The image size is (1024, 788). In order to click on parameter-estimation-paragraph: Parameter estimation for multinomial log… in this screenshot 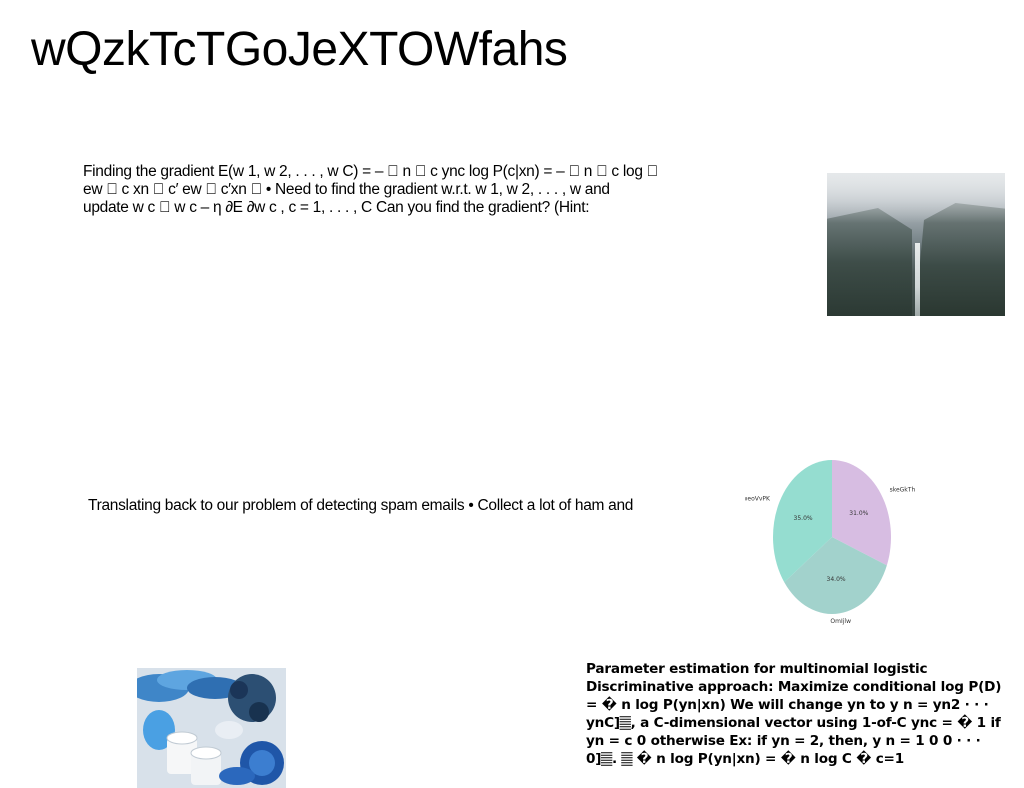, I will do `click(794, 714)`.